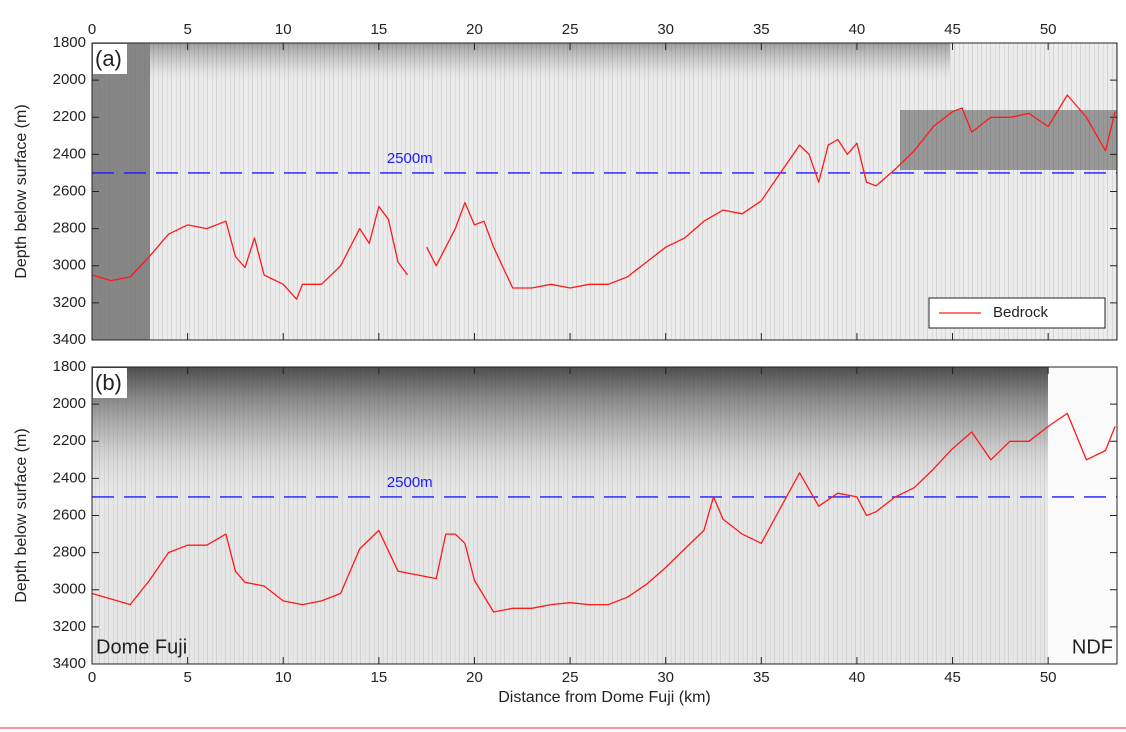  Describe the element at coordinates (1021, 312) in the screenshot. I see `legend-label: Bedrock` at that location.